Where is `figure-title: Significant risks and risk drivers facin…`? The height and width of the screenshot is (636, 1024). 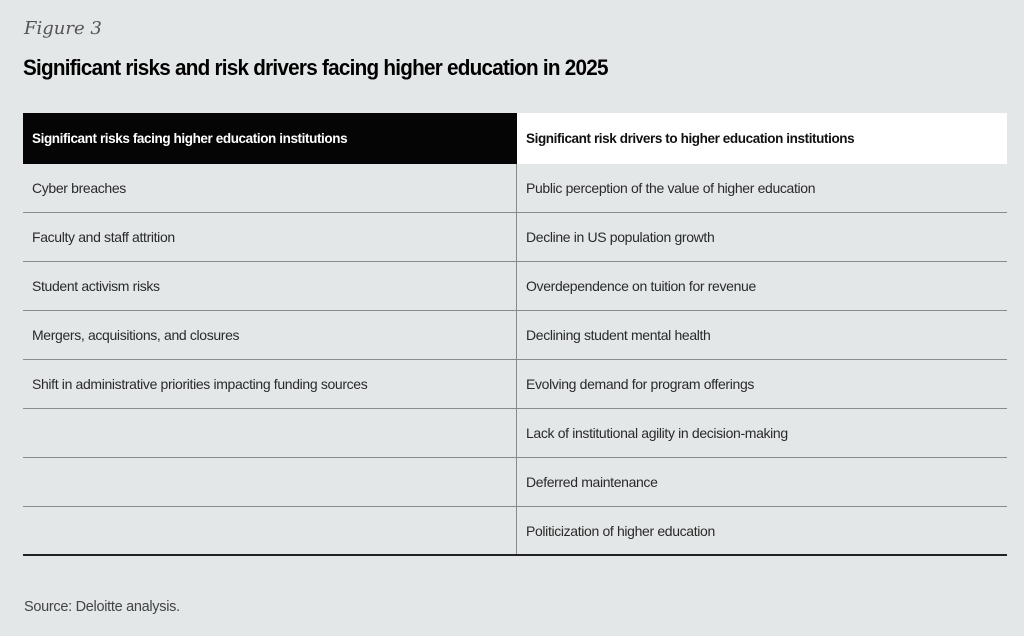
figure-title: Significant risks and risk drivers facin… is located at coordinates (316, 67).